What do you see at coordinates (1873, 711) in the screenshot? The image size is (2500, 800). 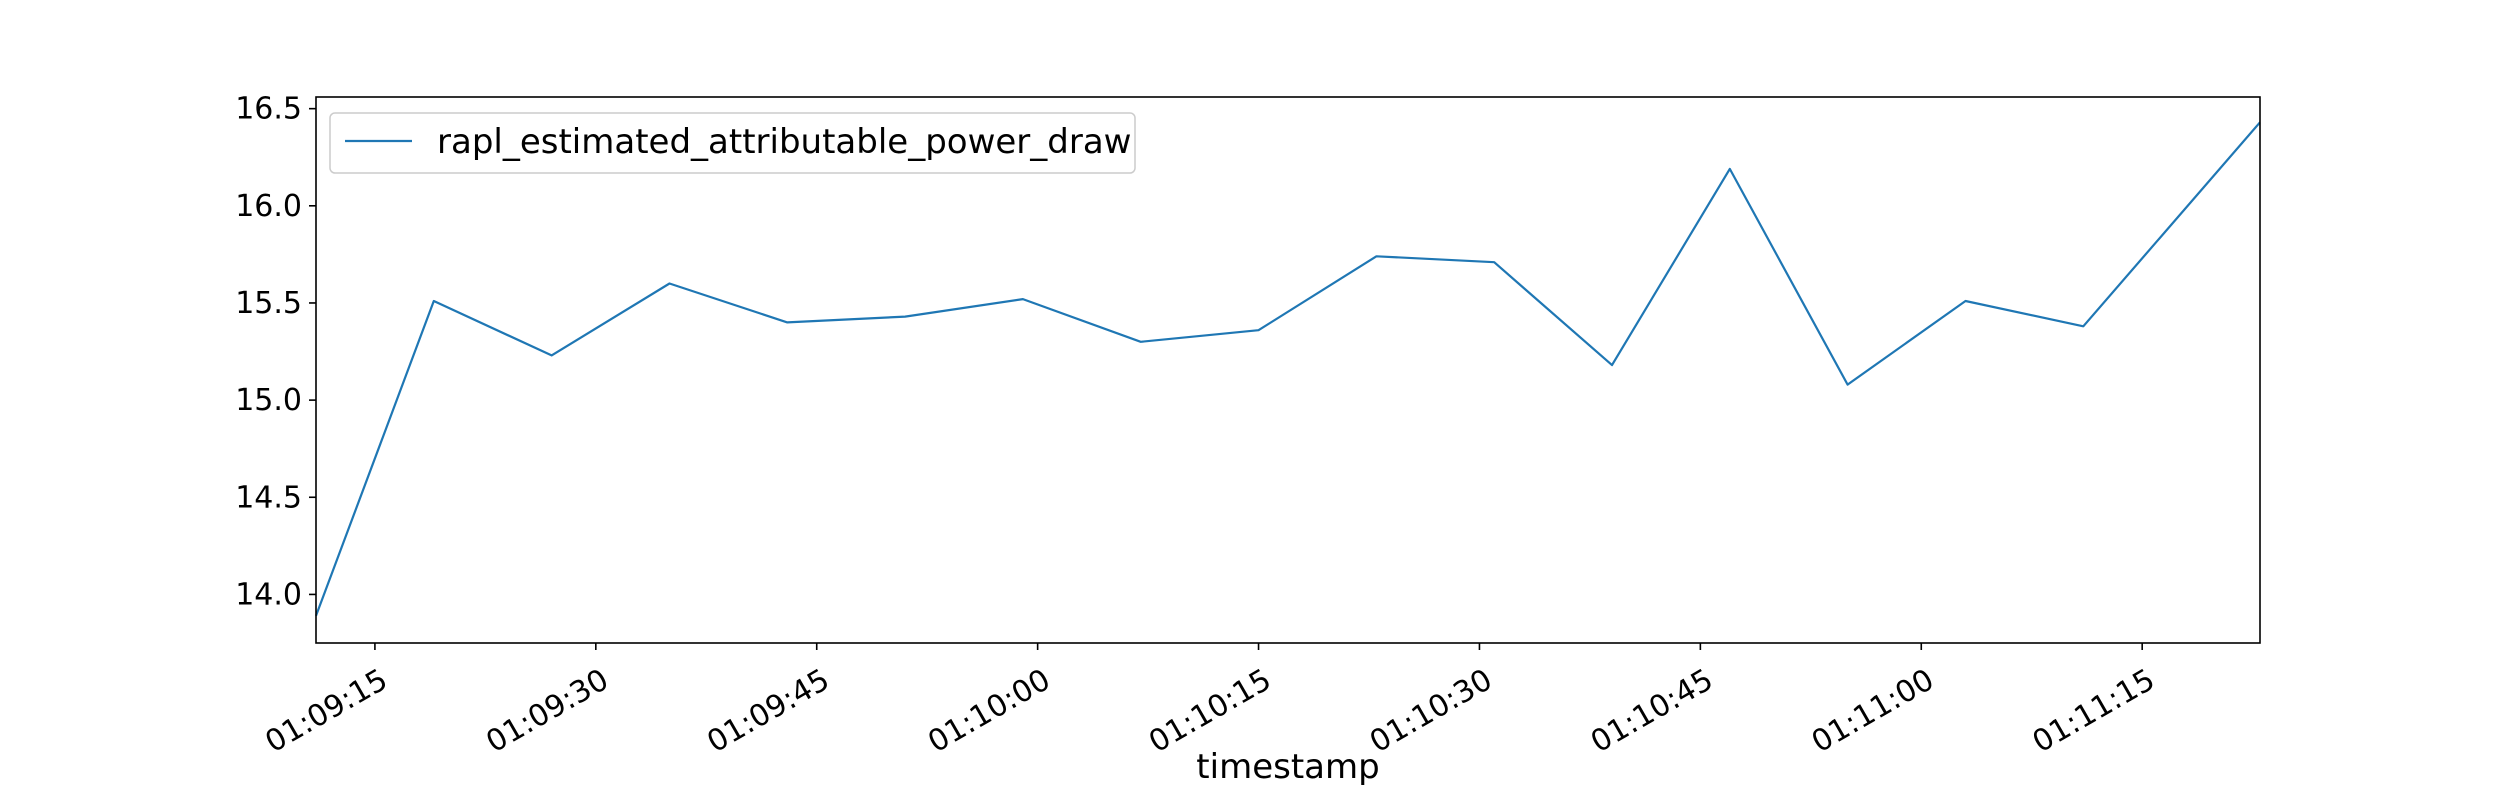 I see `x-tick-label: 01:11:00` at bounding box center [1873, 711].